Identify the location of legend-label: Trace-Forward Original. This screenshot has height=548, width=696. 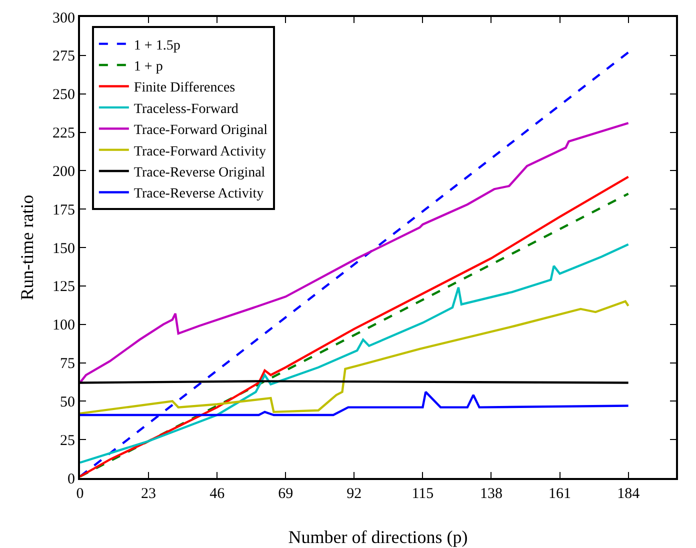
(201, 130).